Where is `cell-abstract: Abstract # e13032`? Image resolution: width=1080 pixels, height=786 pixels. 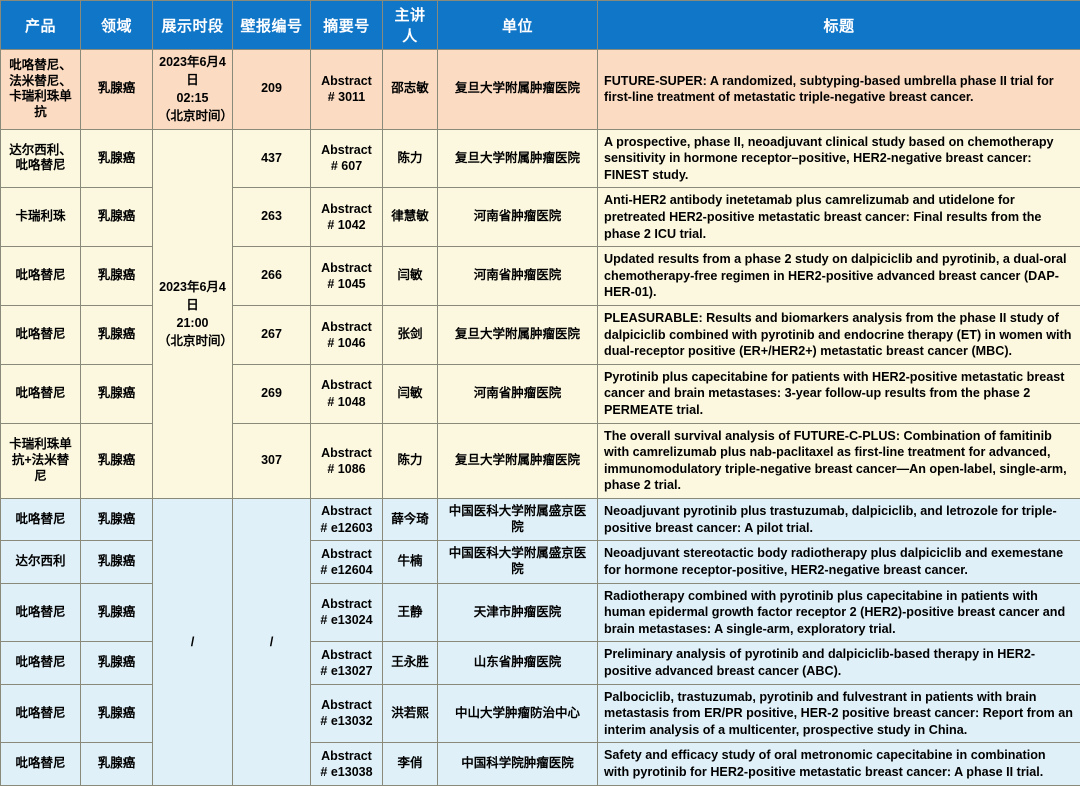 cell-abstract: Abstract # e13032 is located at coordinates (347, 713).